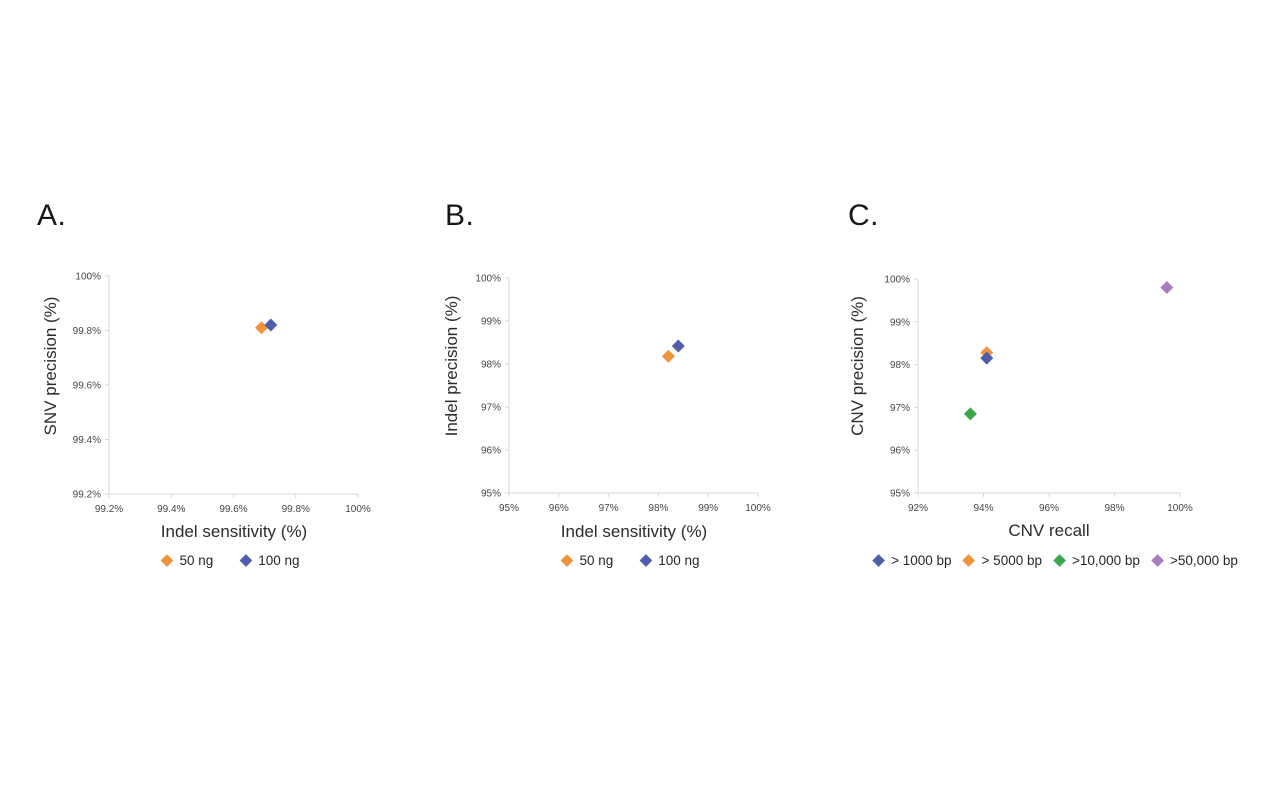 The image size is (1280, 791). I want to click on data-point-1000-bp, so click(987, 358).